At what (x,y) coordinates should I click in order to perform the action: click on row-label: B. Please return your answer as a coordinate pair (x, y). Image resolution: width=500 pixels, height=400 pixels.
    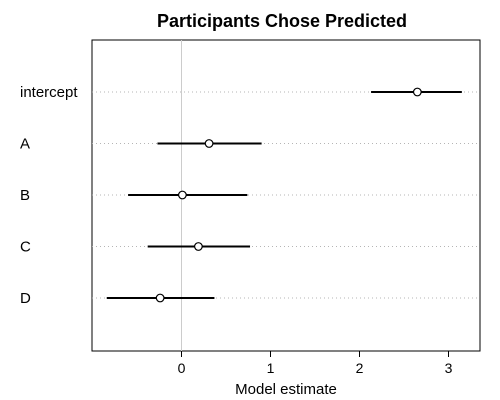
    Looking at the image, I should click on (25, 195).